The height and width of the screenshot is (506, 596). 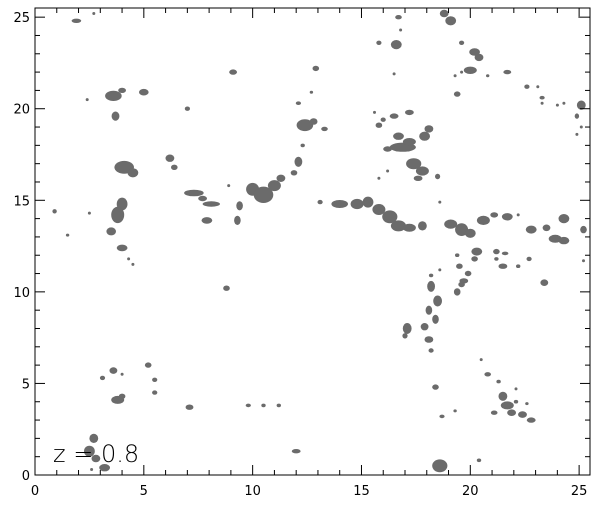 What do you see at coordinates (21, 293) in the screenshot?
I see `y-tick-label: 10` at bounding box center [21, 293].